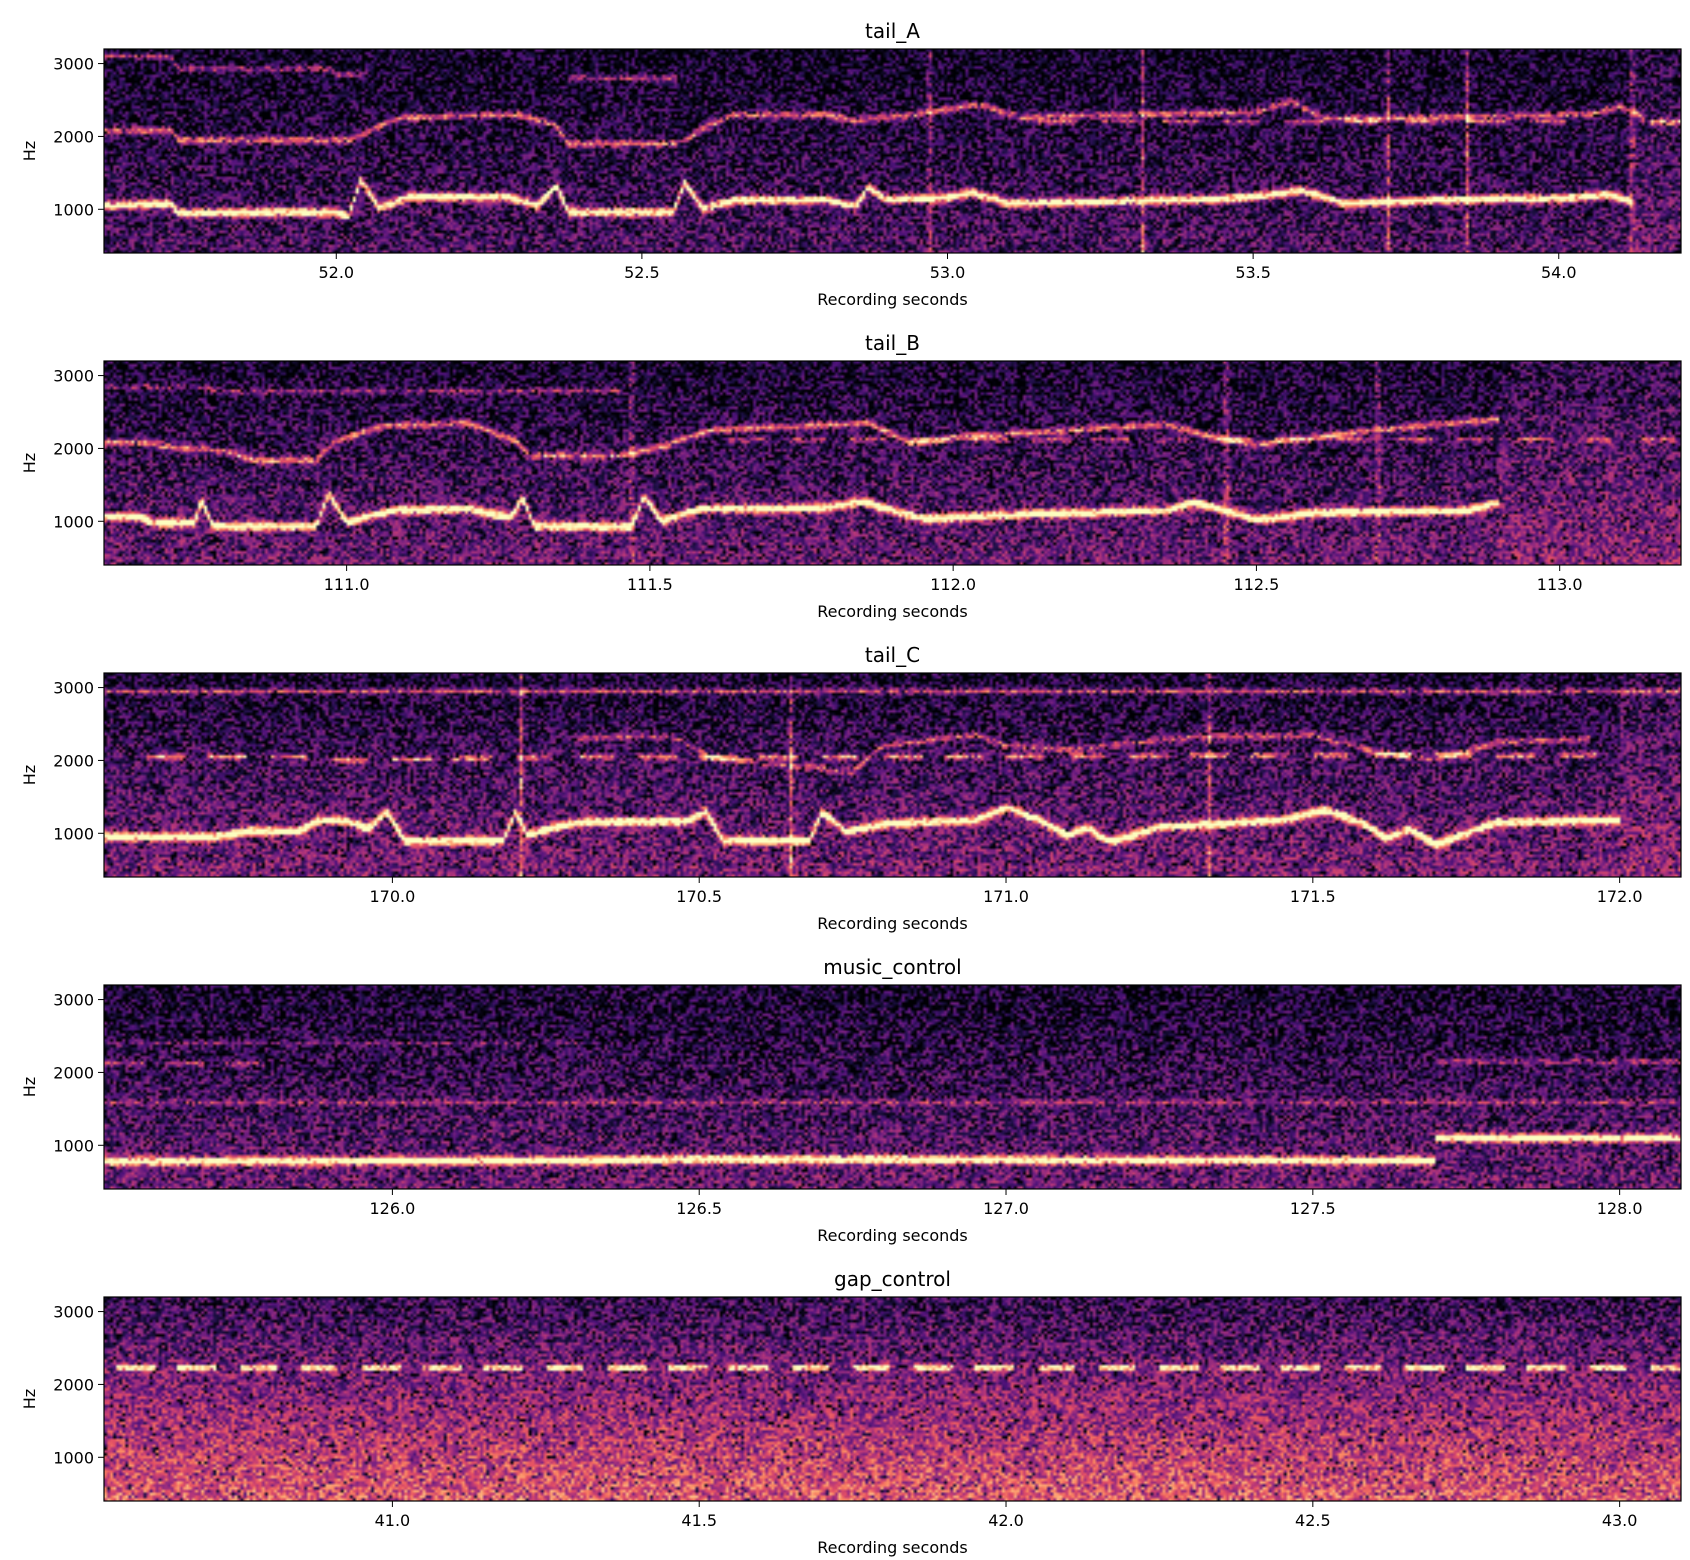 The height and width of the screenshot is (1560, 1690). Describe the element at coordinates (392, 1208) in the screenshot. I see `x-tick-label: 126.0` at that location.